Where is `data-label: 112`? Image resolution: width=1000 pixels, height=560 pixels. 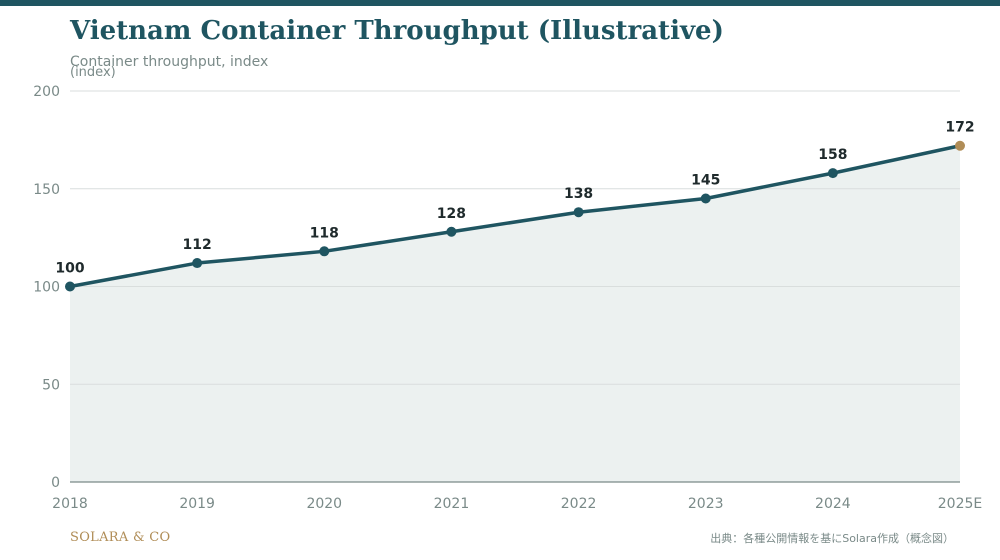 data-label: 112 is located at coordinates (197, 245).